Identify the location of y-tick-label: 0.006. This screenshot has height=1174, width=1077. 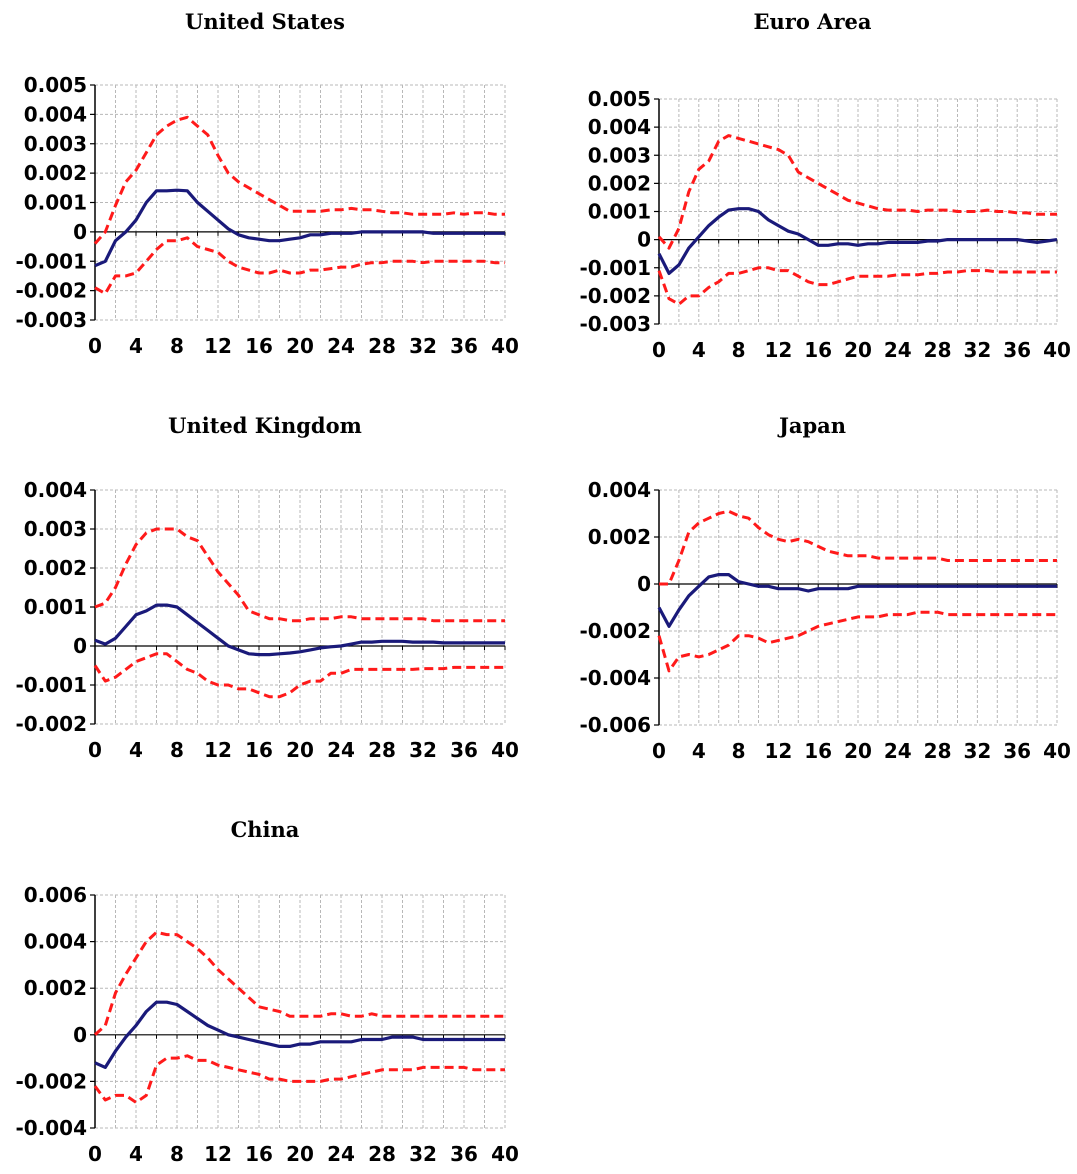
(55, 895).